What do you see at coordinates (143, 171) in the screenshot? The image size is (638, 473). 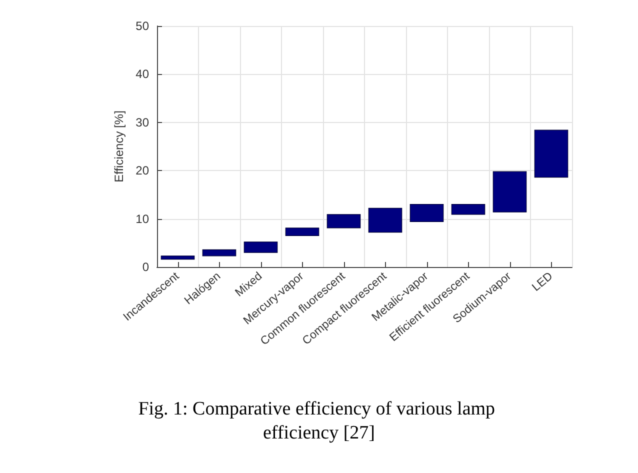 I see `y-tick-label: 20` at bounding box center [143, 171].